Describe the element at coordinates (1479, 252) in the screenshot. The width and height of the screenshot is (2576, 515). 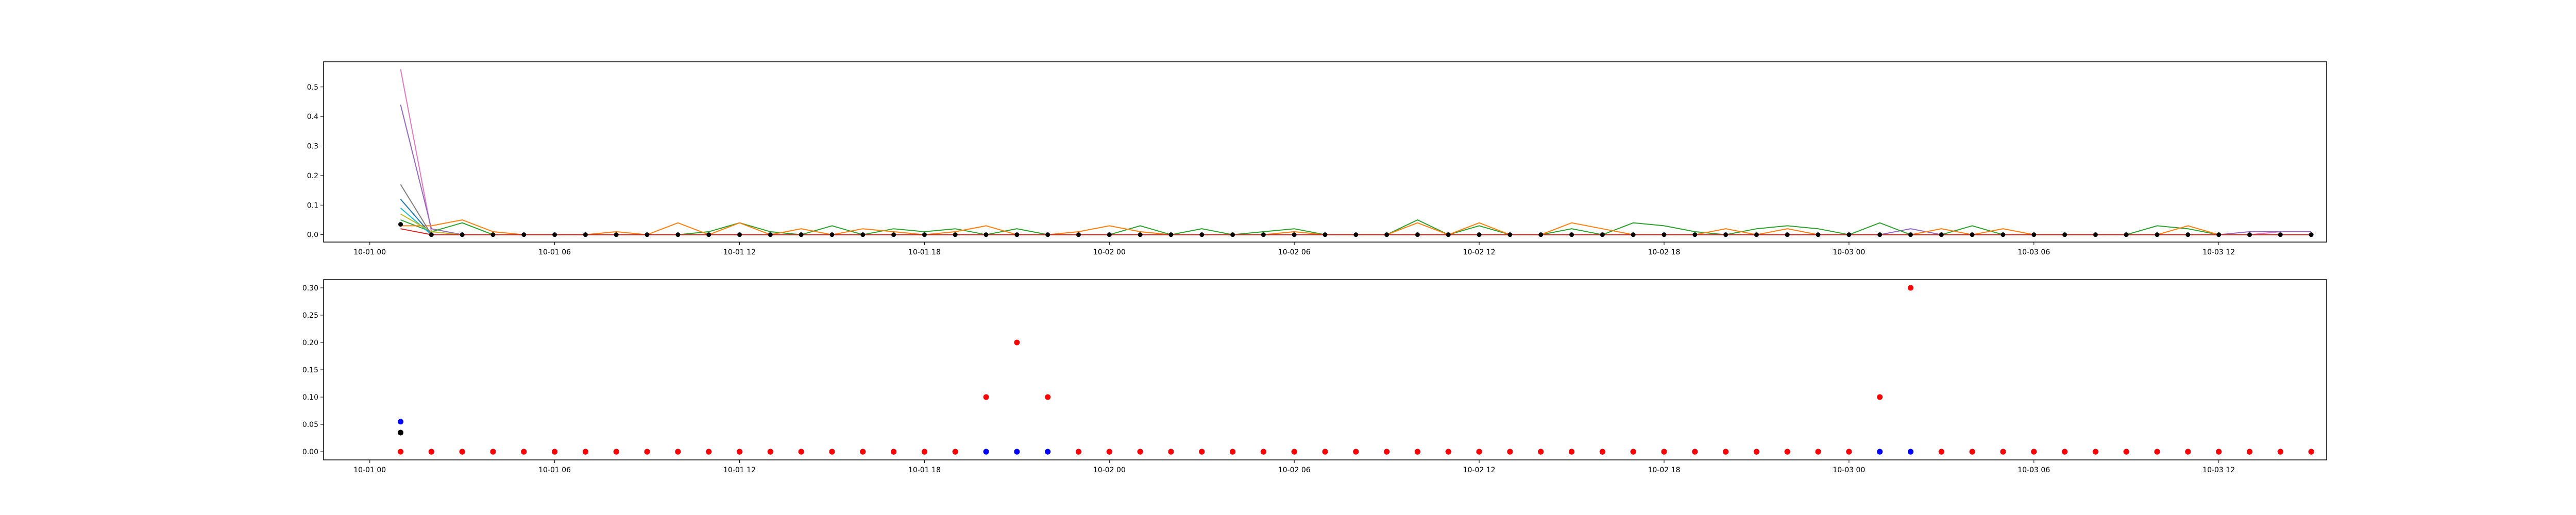
I see `x-tick-label: 10-02 12` at that location.